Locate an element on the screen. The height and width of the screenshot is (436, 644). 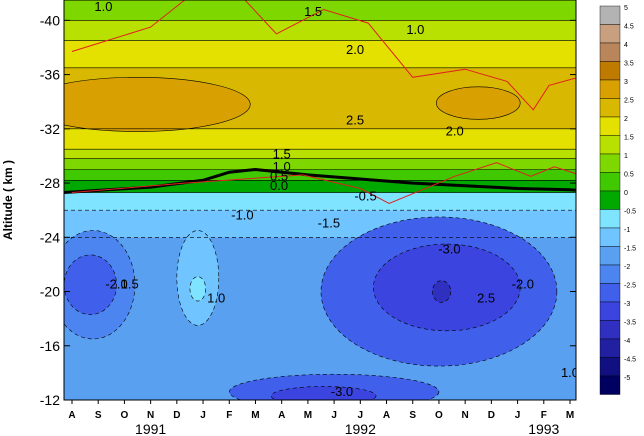
y-tick-label-5: -20 is located at coordinates (50, 292).